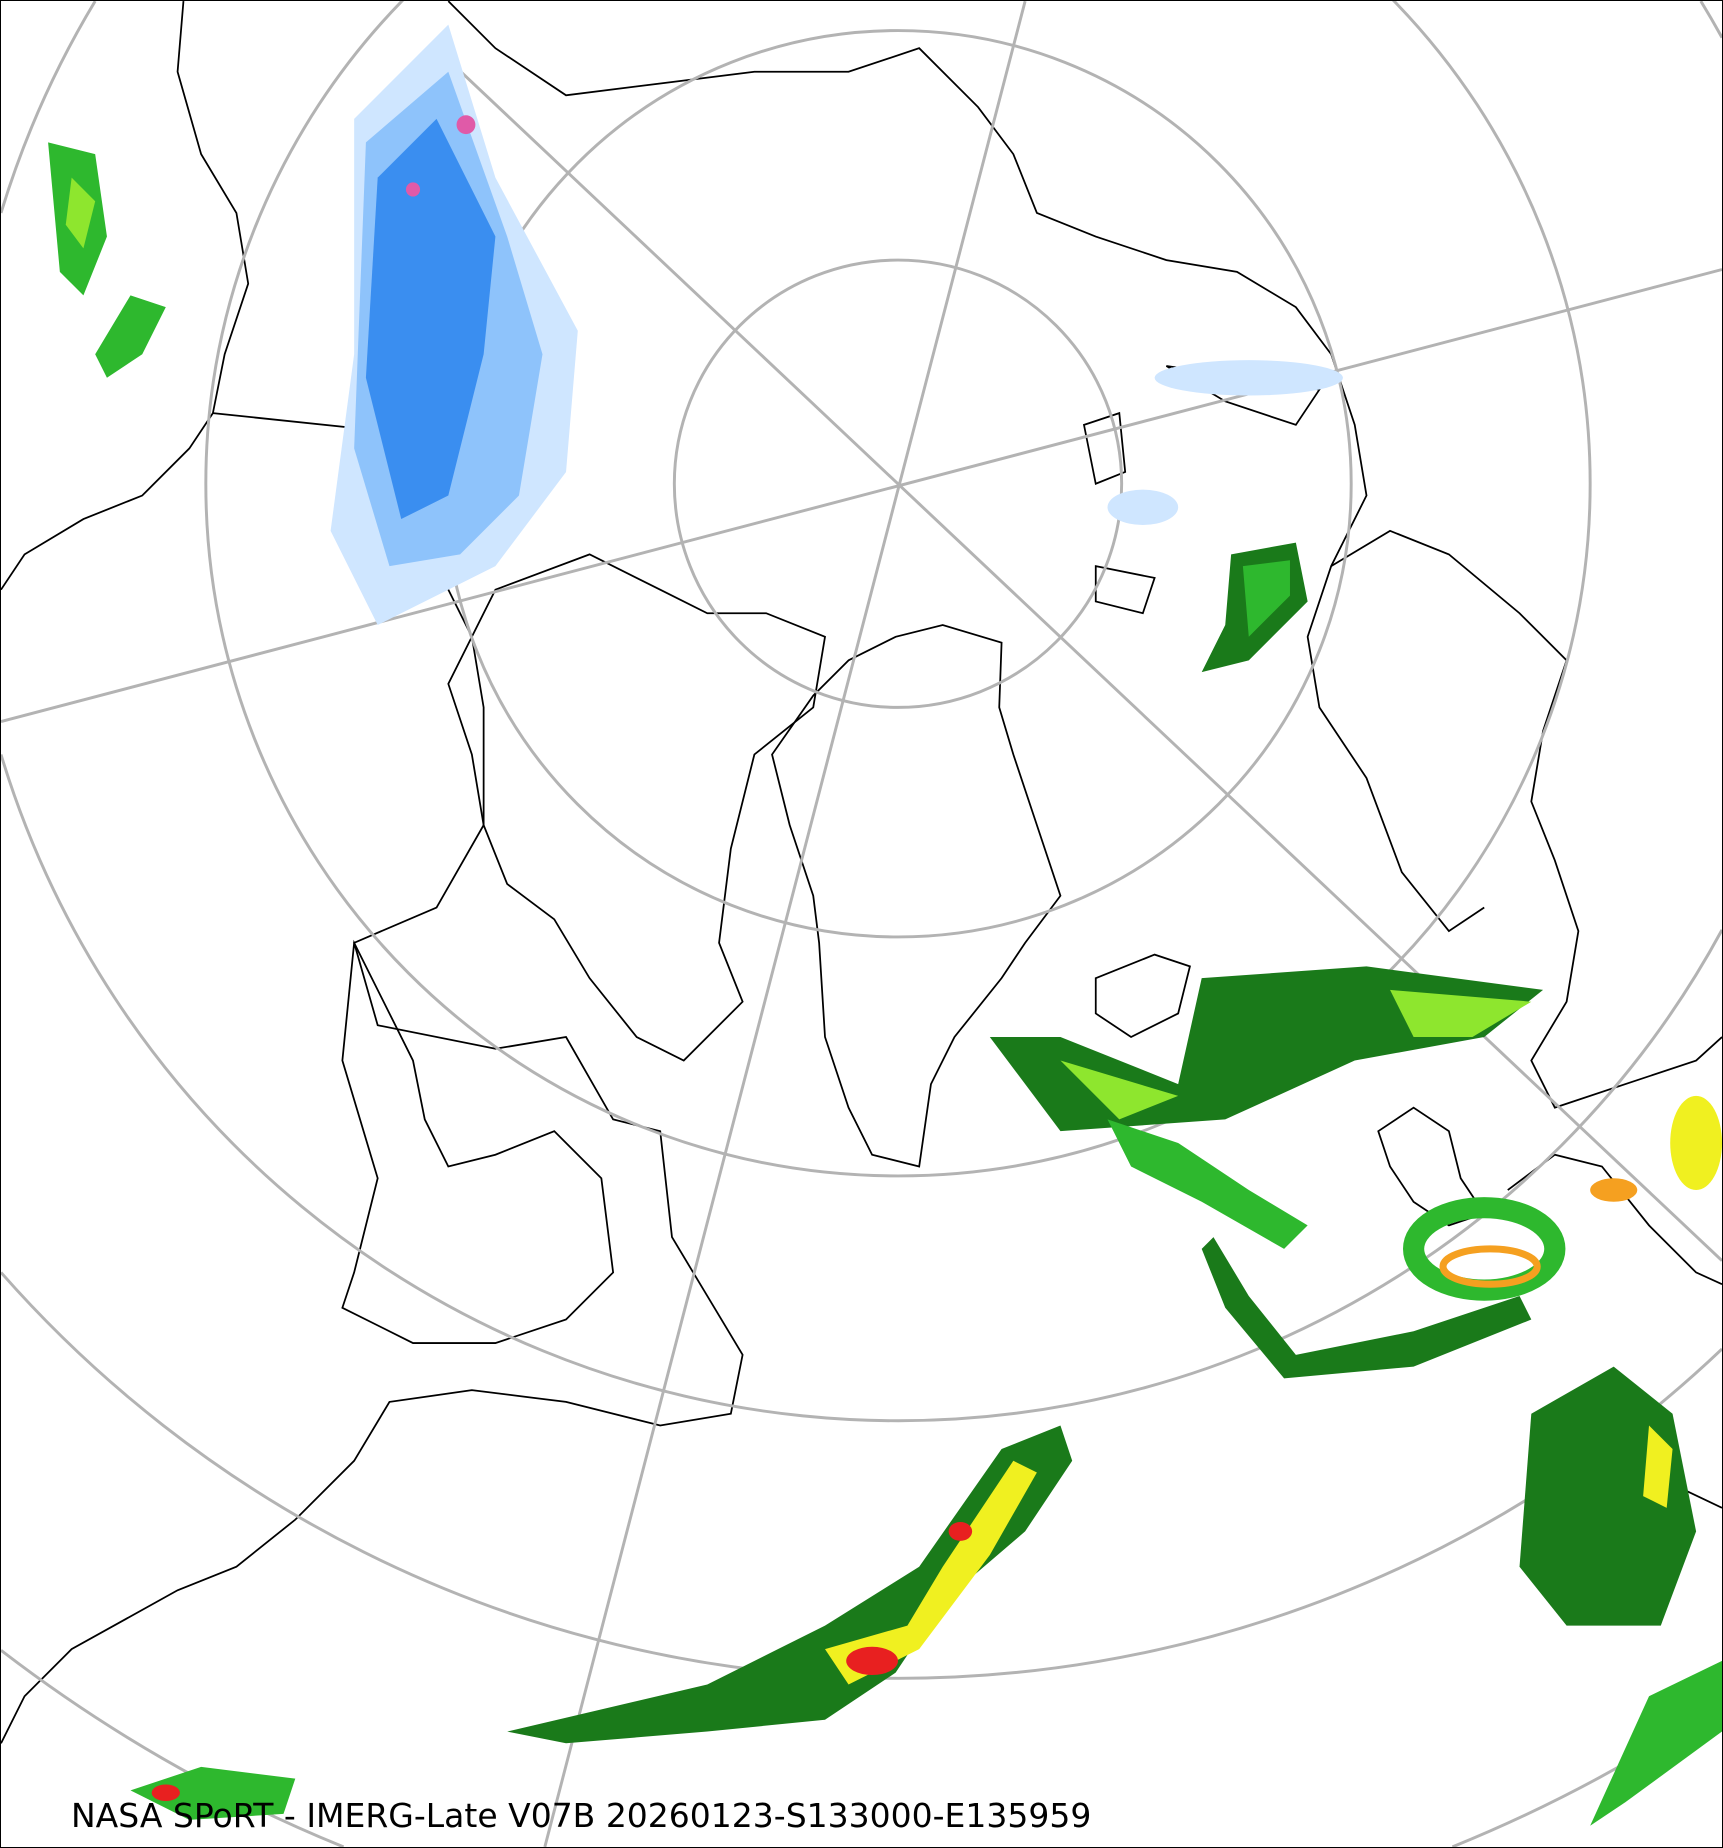  What do you see at coordinates (1248, 378) in the screenshot?
I see `precip-snow-barents` at bounding box center [1248, 378].